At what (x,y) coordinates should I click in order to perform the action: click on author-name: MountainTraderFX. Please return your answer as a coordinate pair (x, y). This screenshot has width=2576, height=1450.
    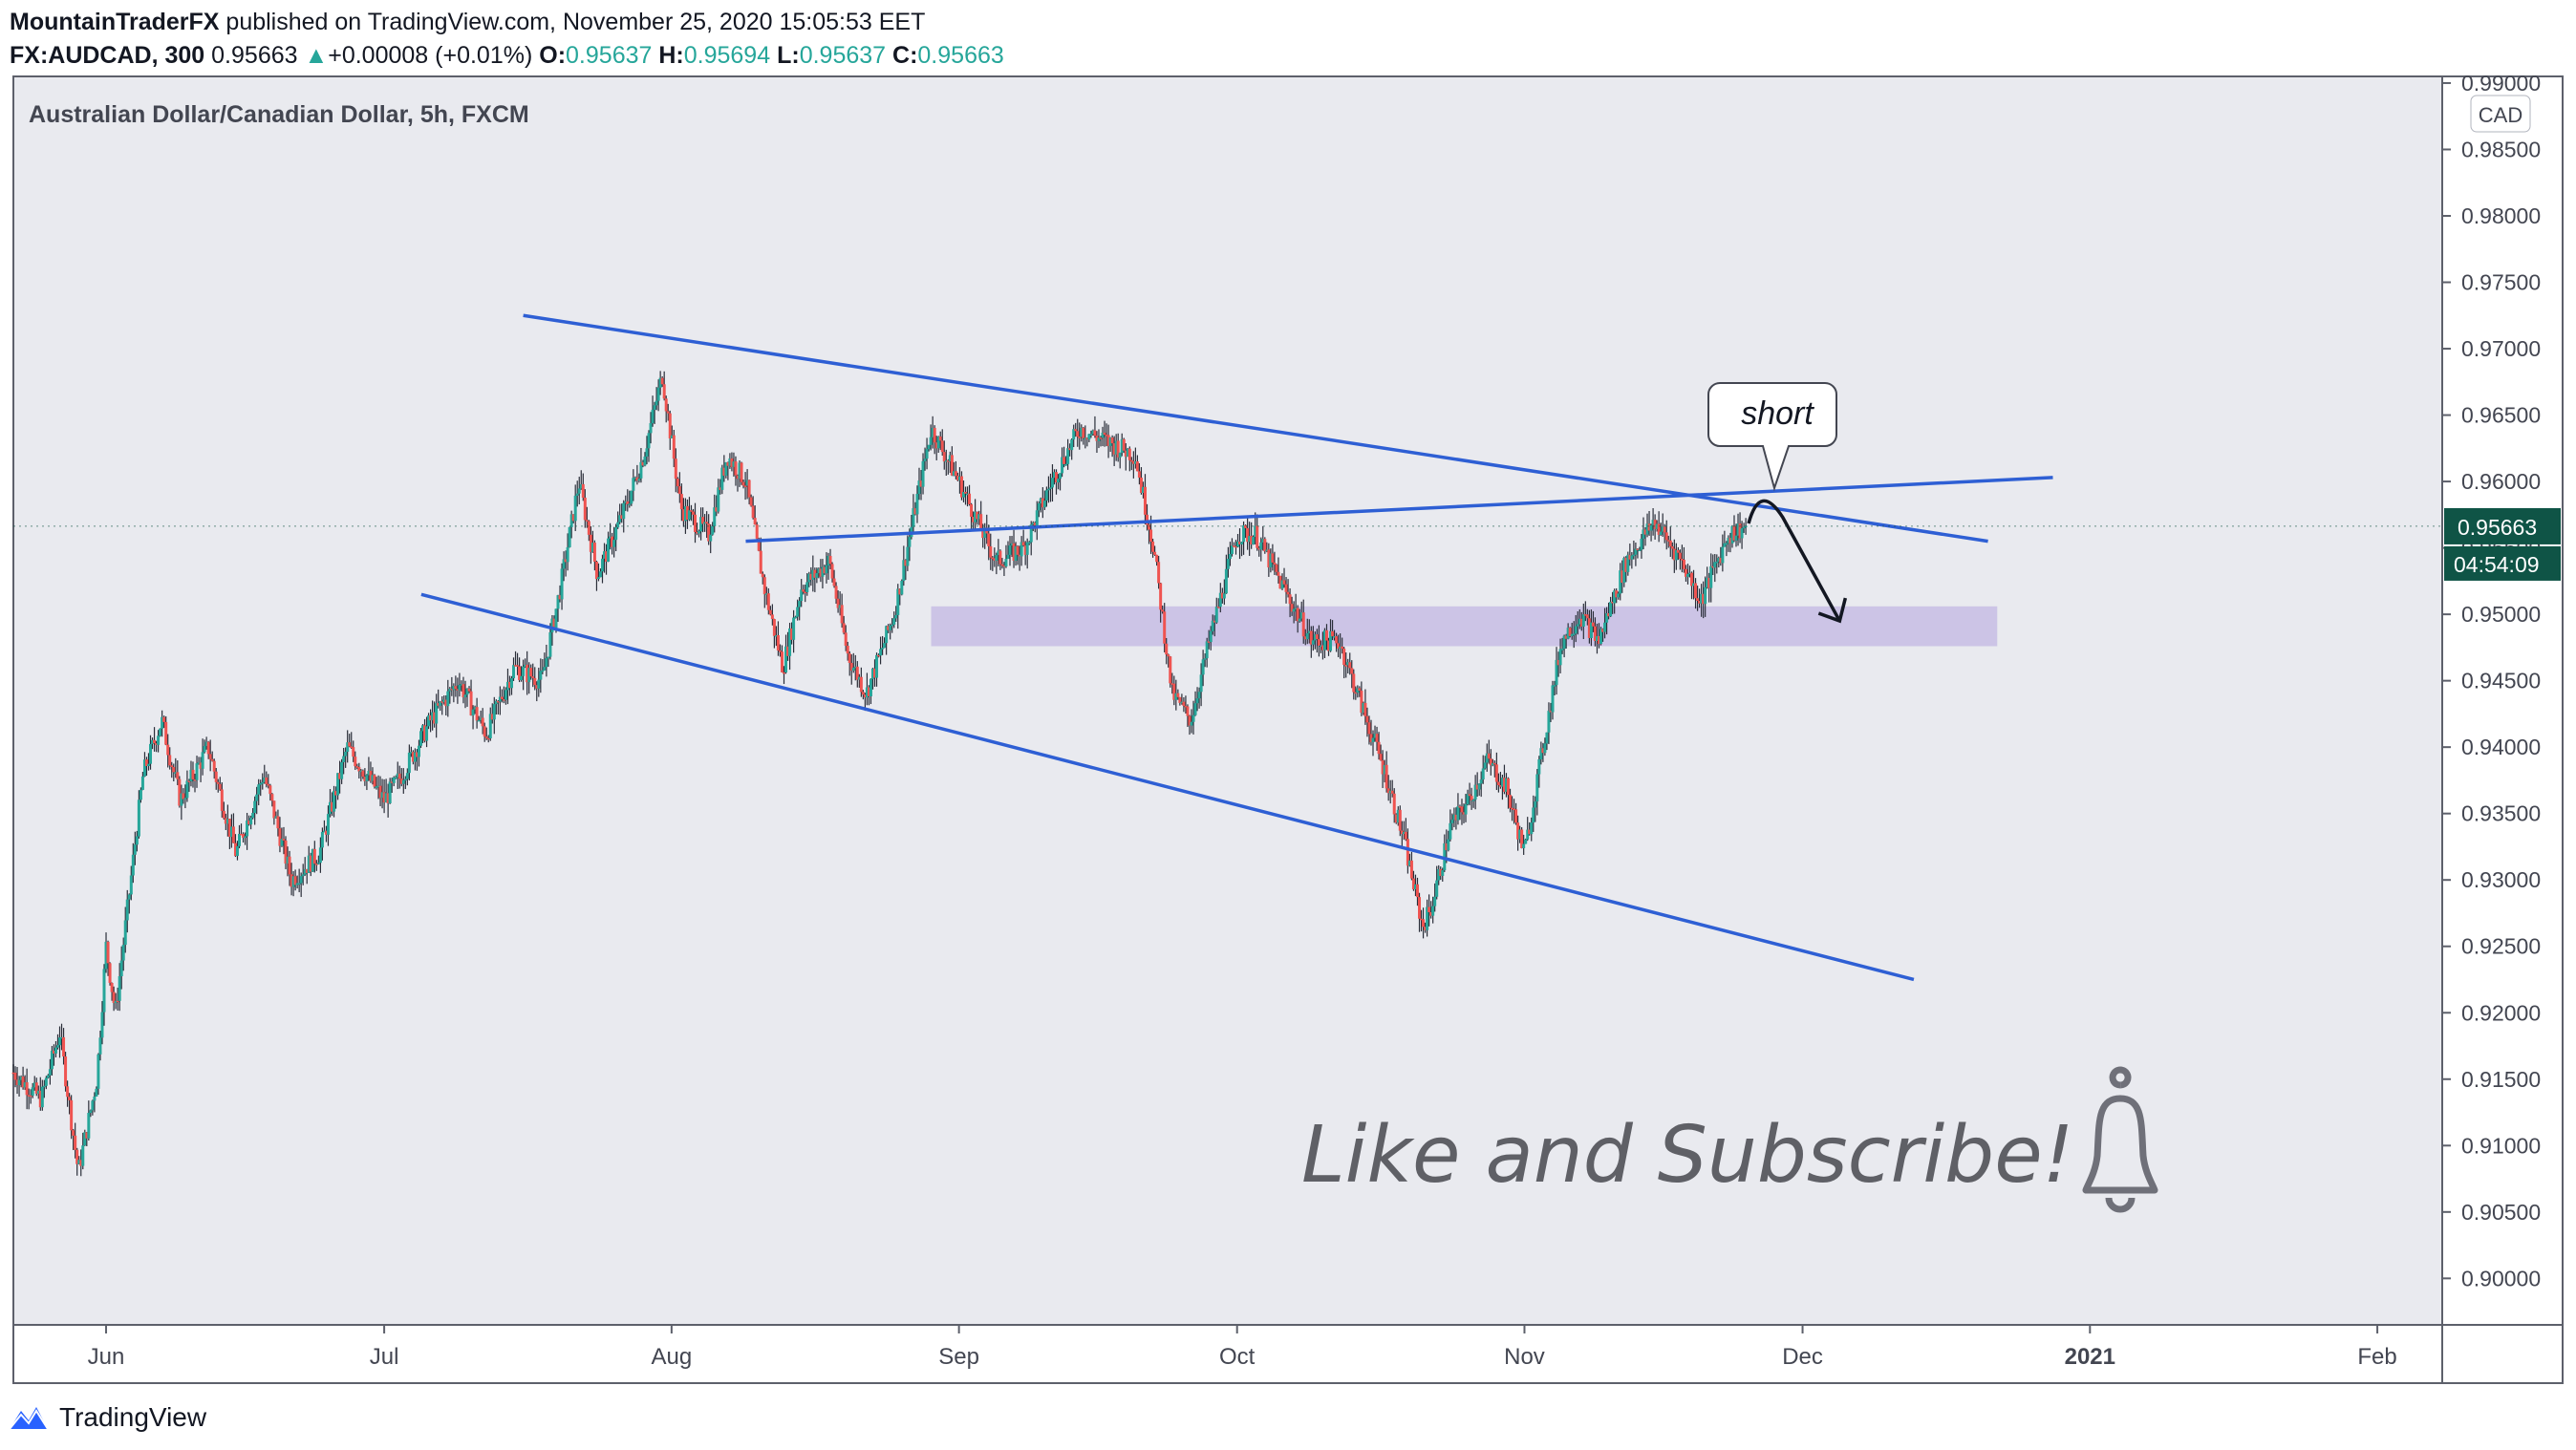
    Looking at the image, I should click on (115, 22).